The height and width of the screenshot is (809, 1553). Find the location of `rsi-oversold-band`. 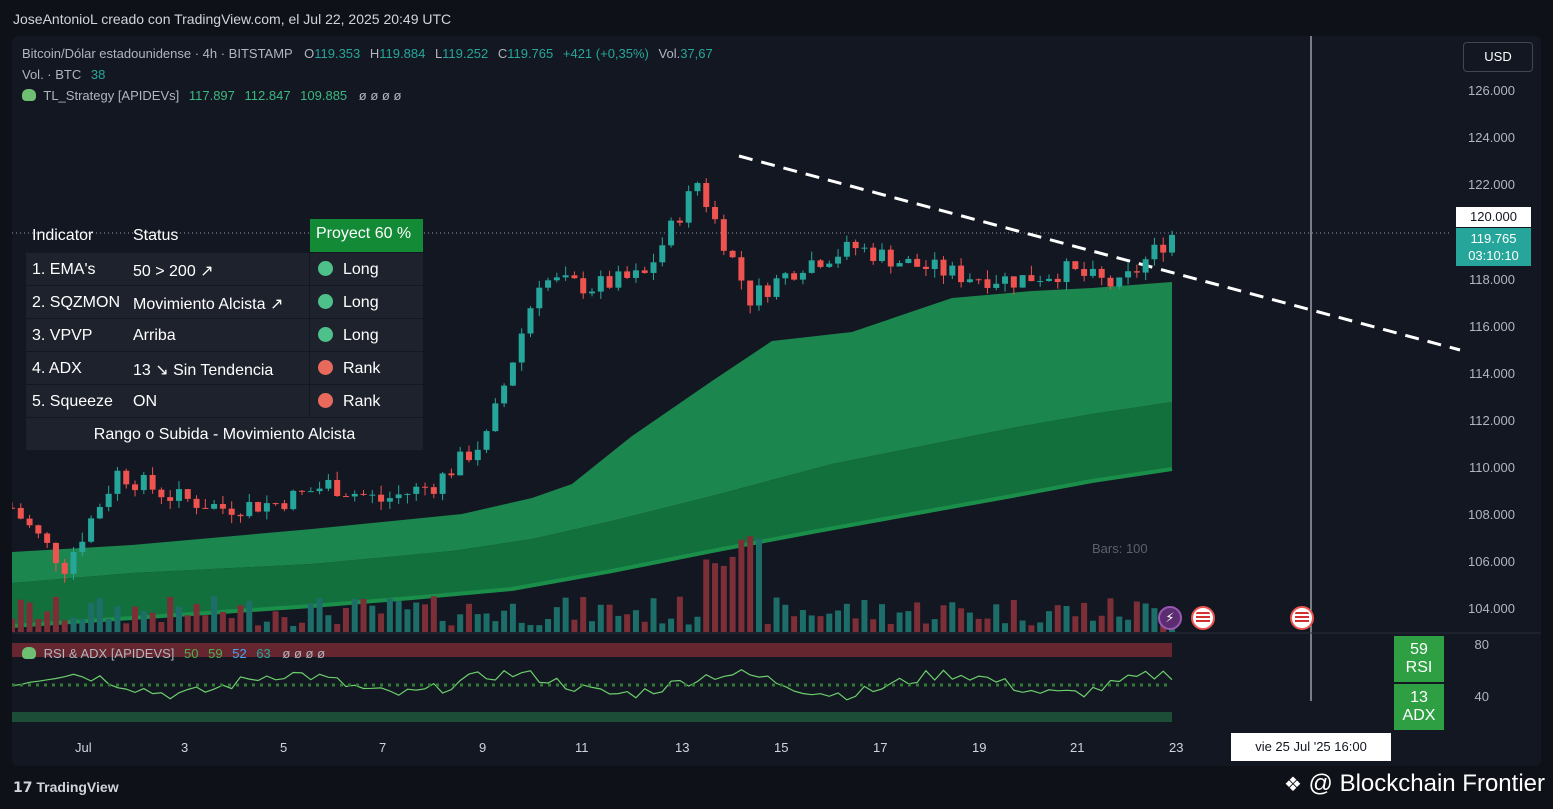

rsi-oversold-band is located at coordinates (592, 717).